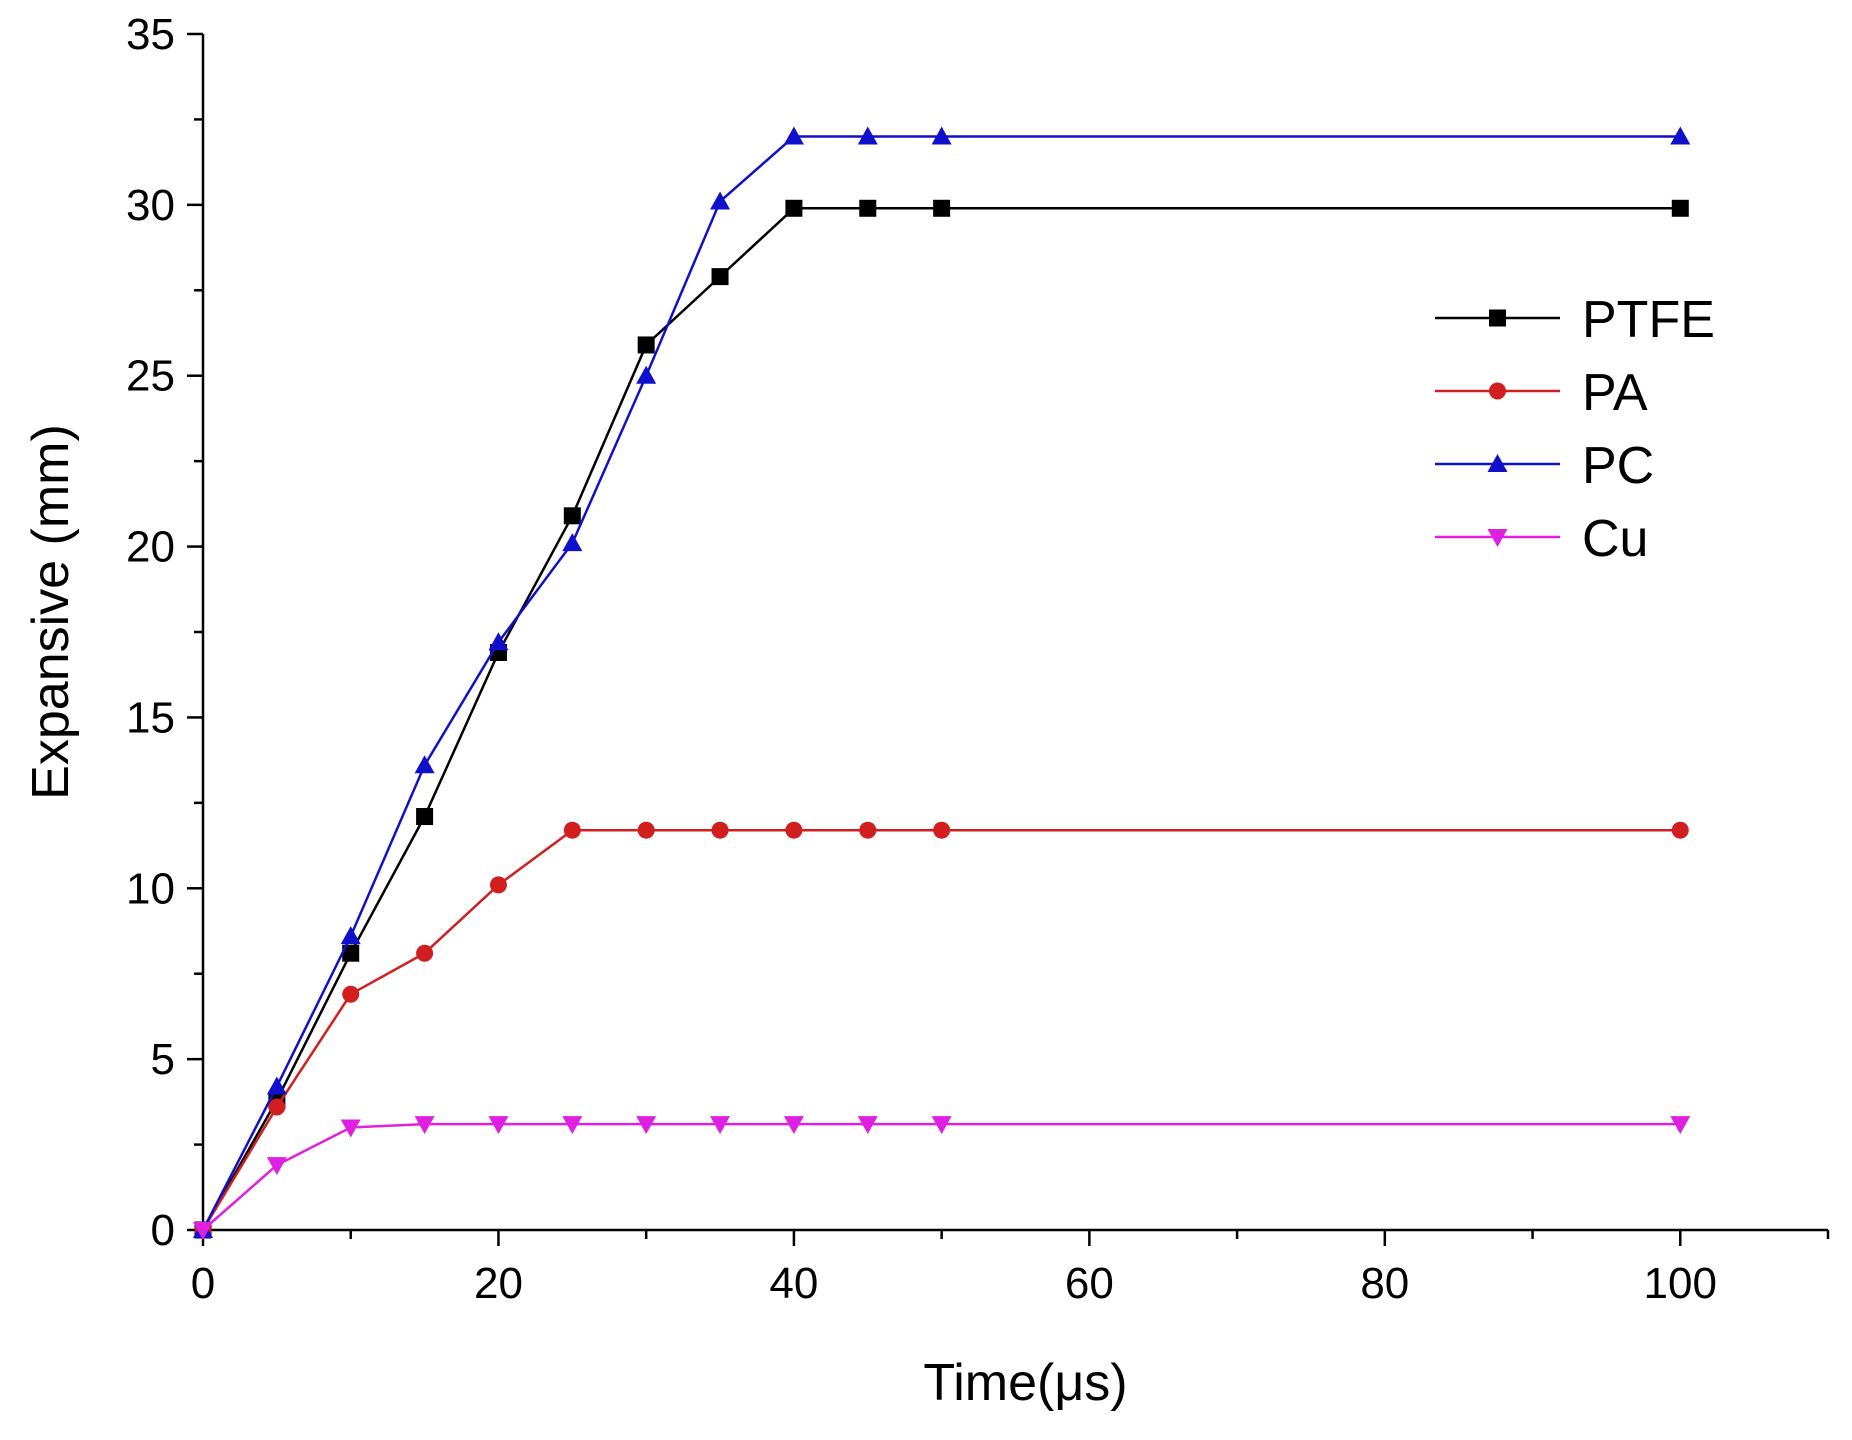 This screenshot has width=1852, height=1440. Describe the element at coordinates (1575, 320) in the screenshot. I see `legend-item-ptfe: PTFE` at that location.